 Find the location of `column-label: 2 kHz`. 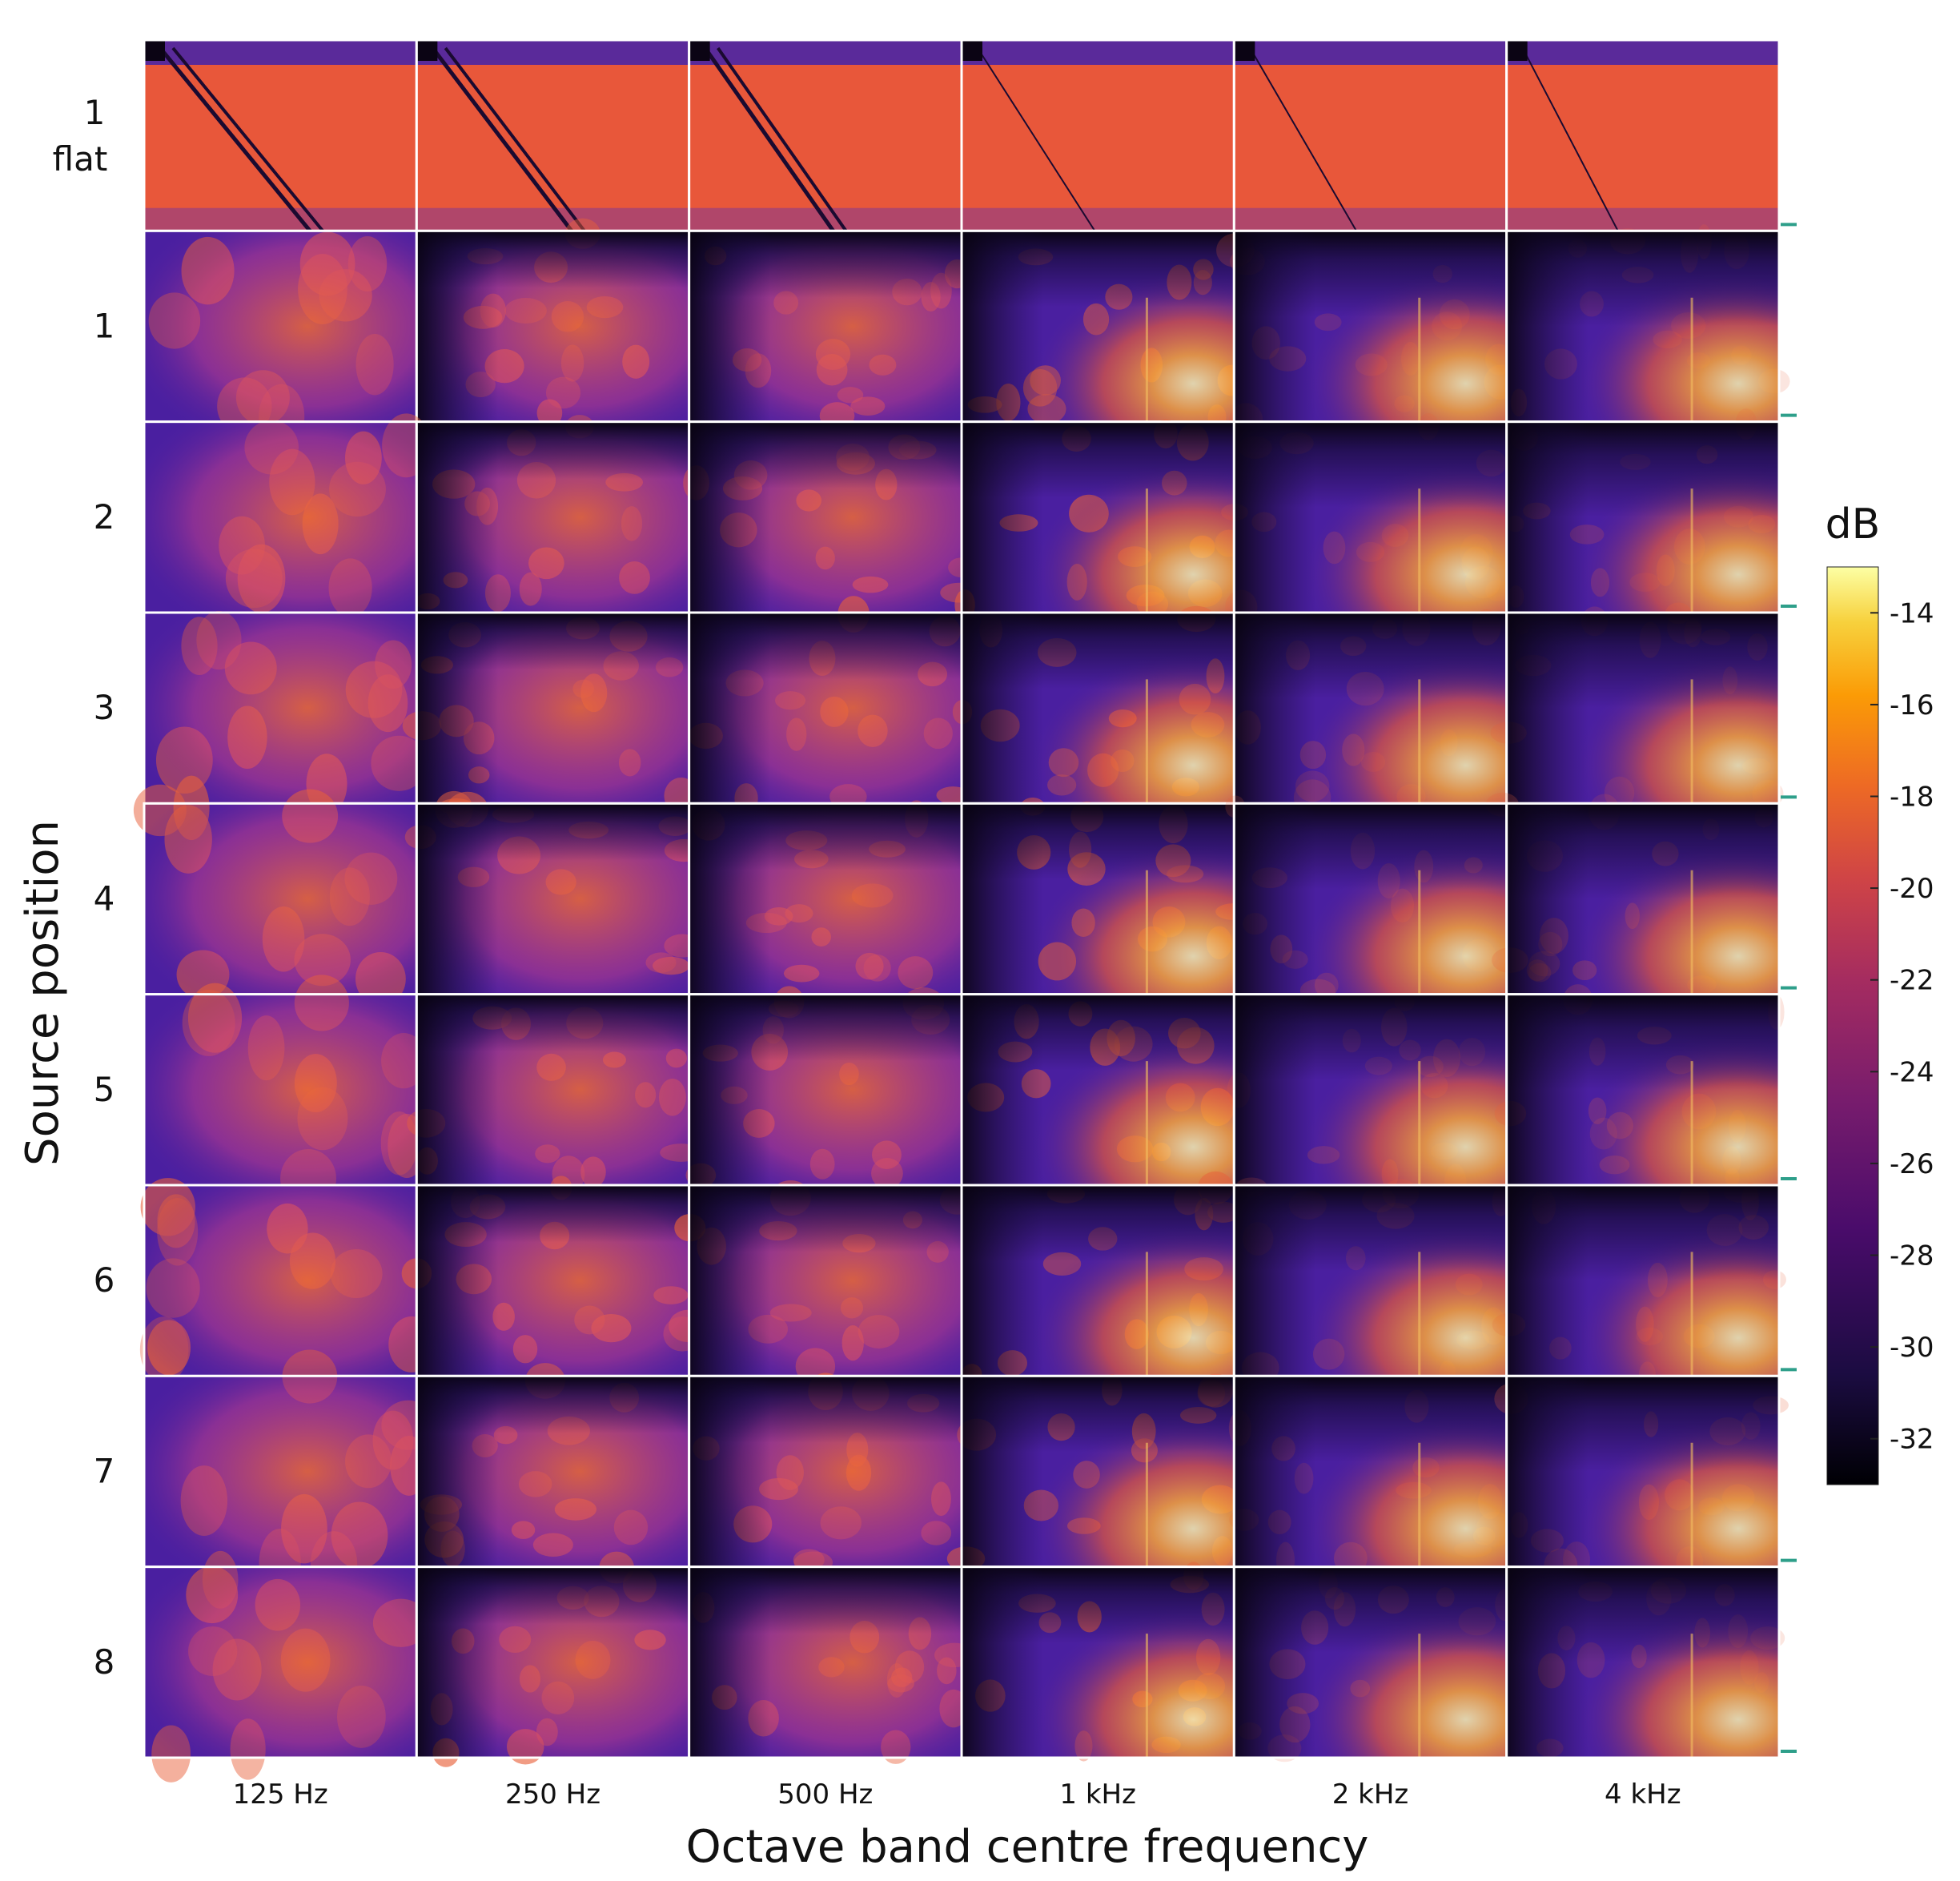

column-label: 2 kHz is located at coordinates (1371, 1795).